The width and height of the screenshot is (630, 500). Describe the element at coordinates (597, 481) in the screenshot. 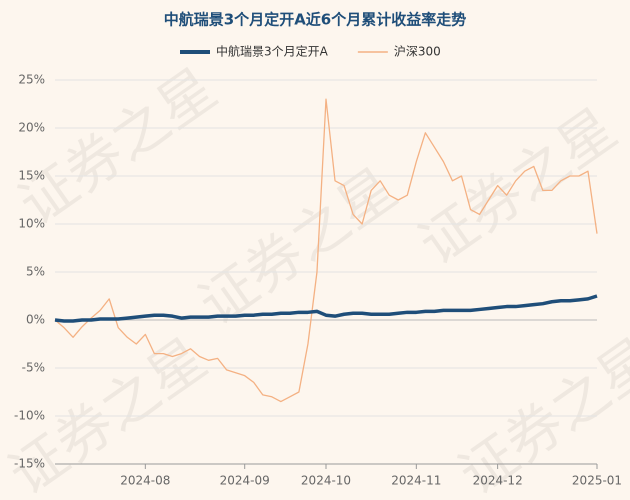

I see `x-tick-label: 2025-01` at that location.